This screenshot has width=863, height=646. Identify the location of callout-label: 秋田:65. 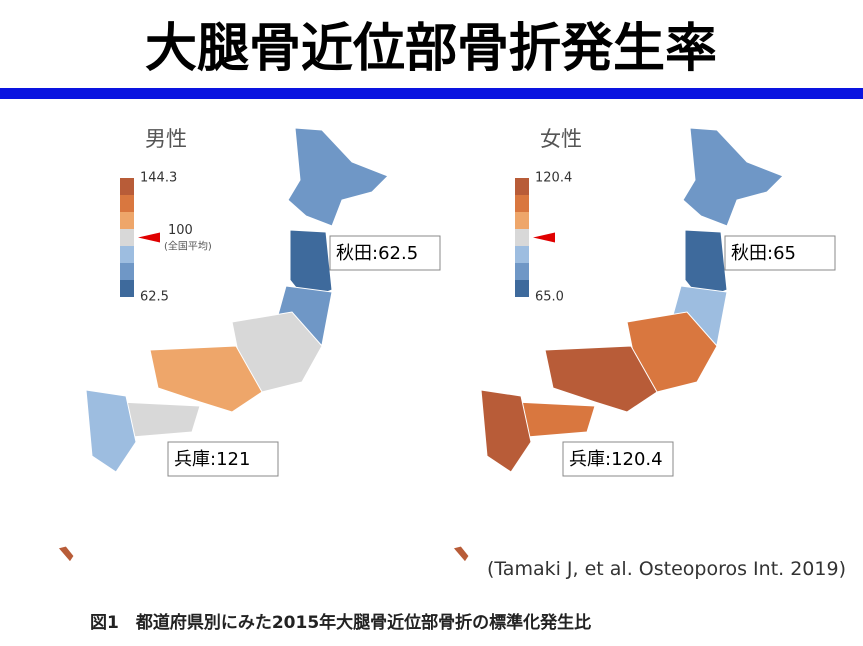
(763, 253).